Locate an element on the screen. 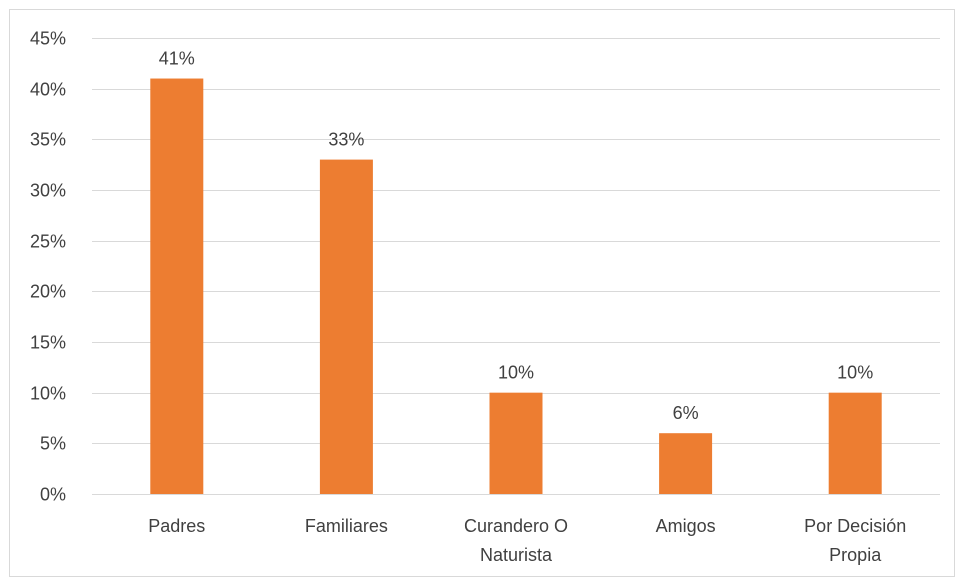  category-label: Amigos is located at coordinates (686, 526).